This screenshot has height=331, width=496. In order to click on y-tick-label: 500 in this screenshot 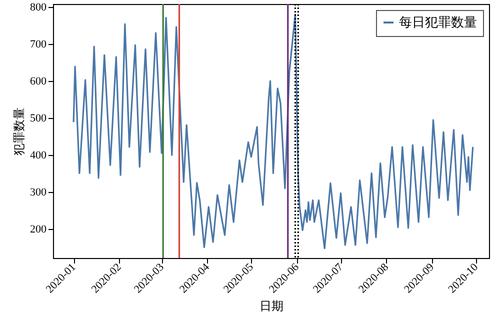, I will do `click(38, 118)`.